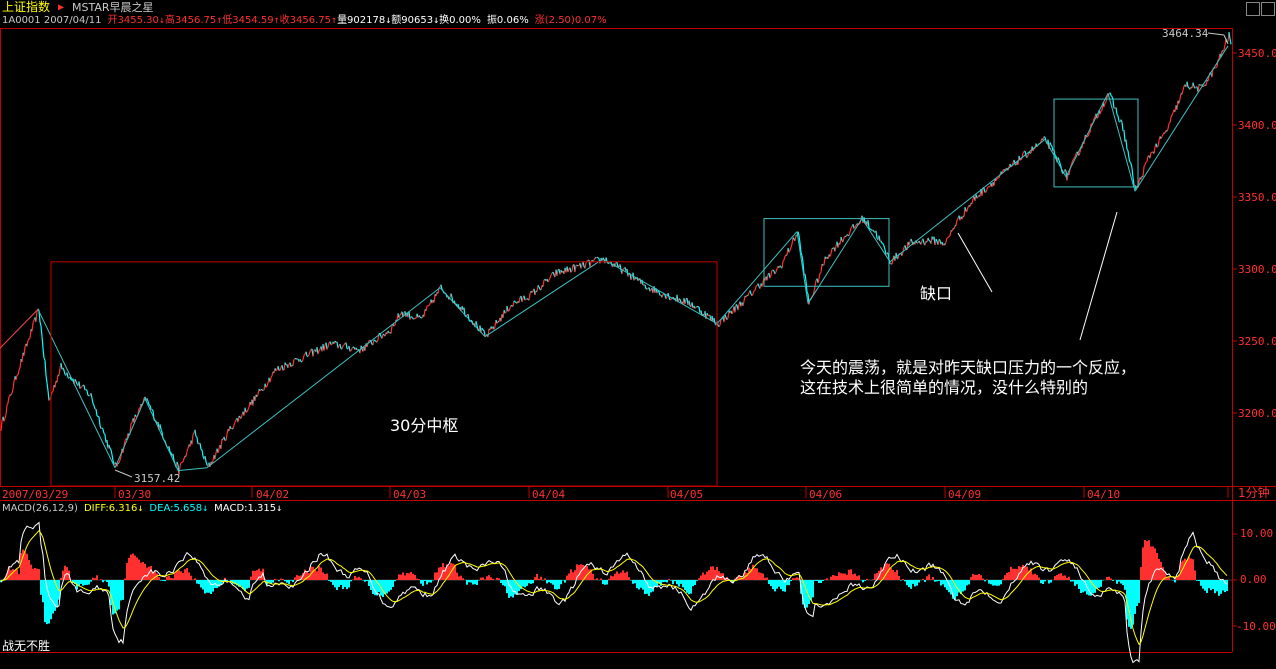 Image resolution: width=1276 pixels, height=669 pixels. I want to click on high-value: 高3456.75, so click(190, 20).